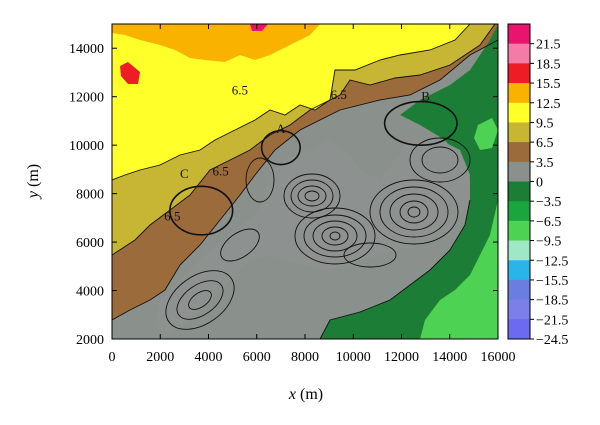  What do you see at coordinates (33, 195) in the screenshot?
I see `y-axis-var: y` at bounding box center [33, 195].